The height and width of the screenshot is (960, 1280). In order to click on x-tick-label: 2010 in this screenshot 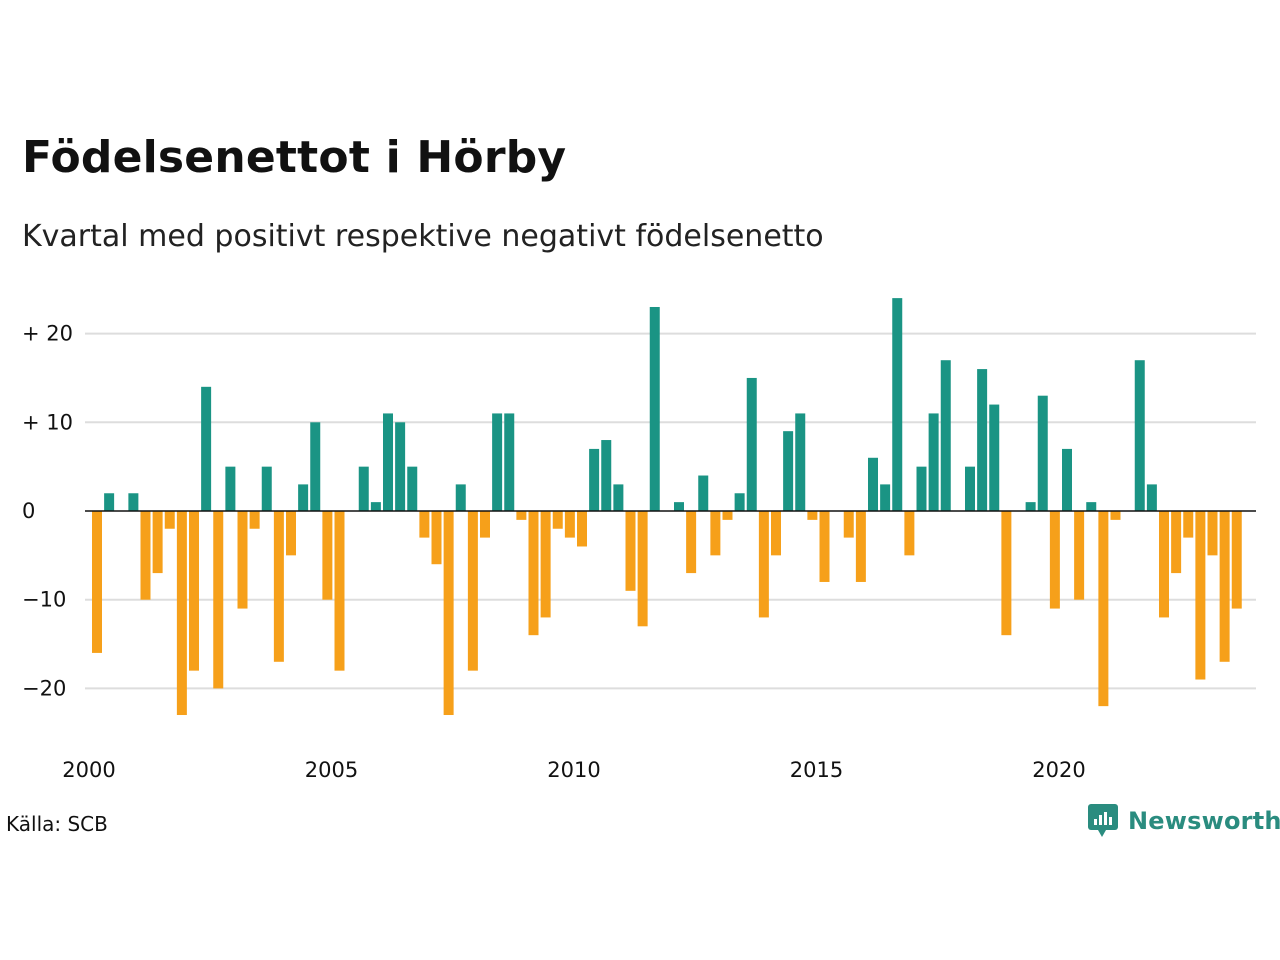, I will do `click(573, 770)`.